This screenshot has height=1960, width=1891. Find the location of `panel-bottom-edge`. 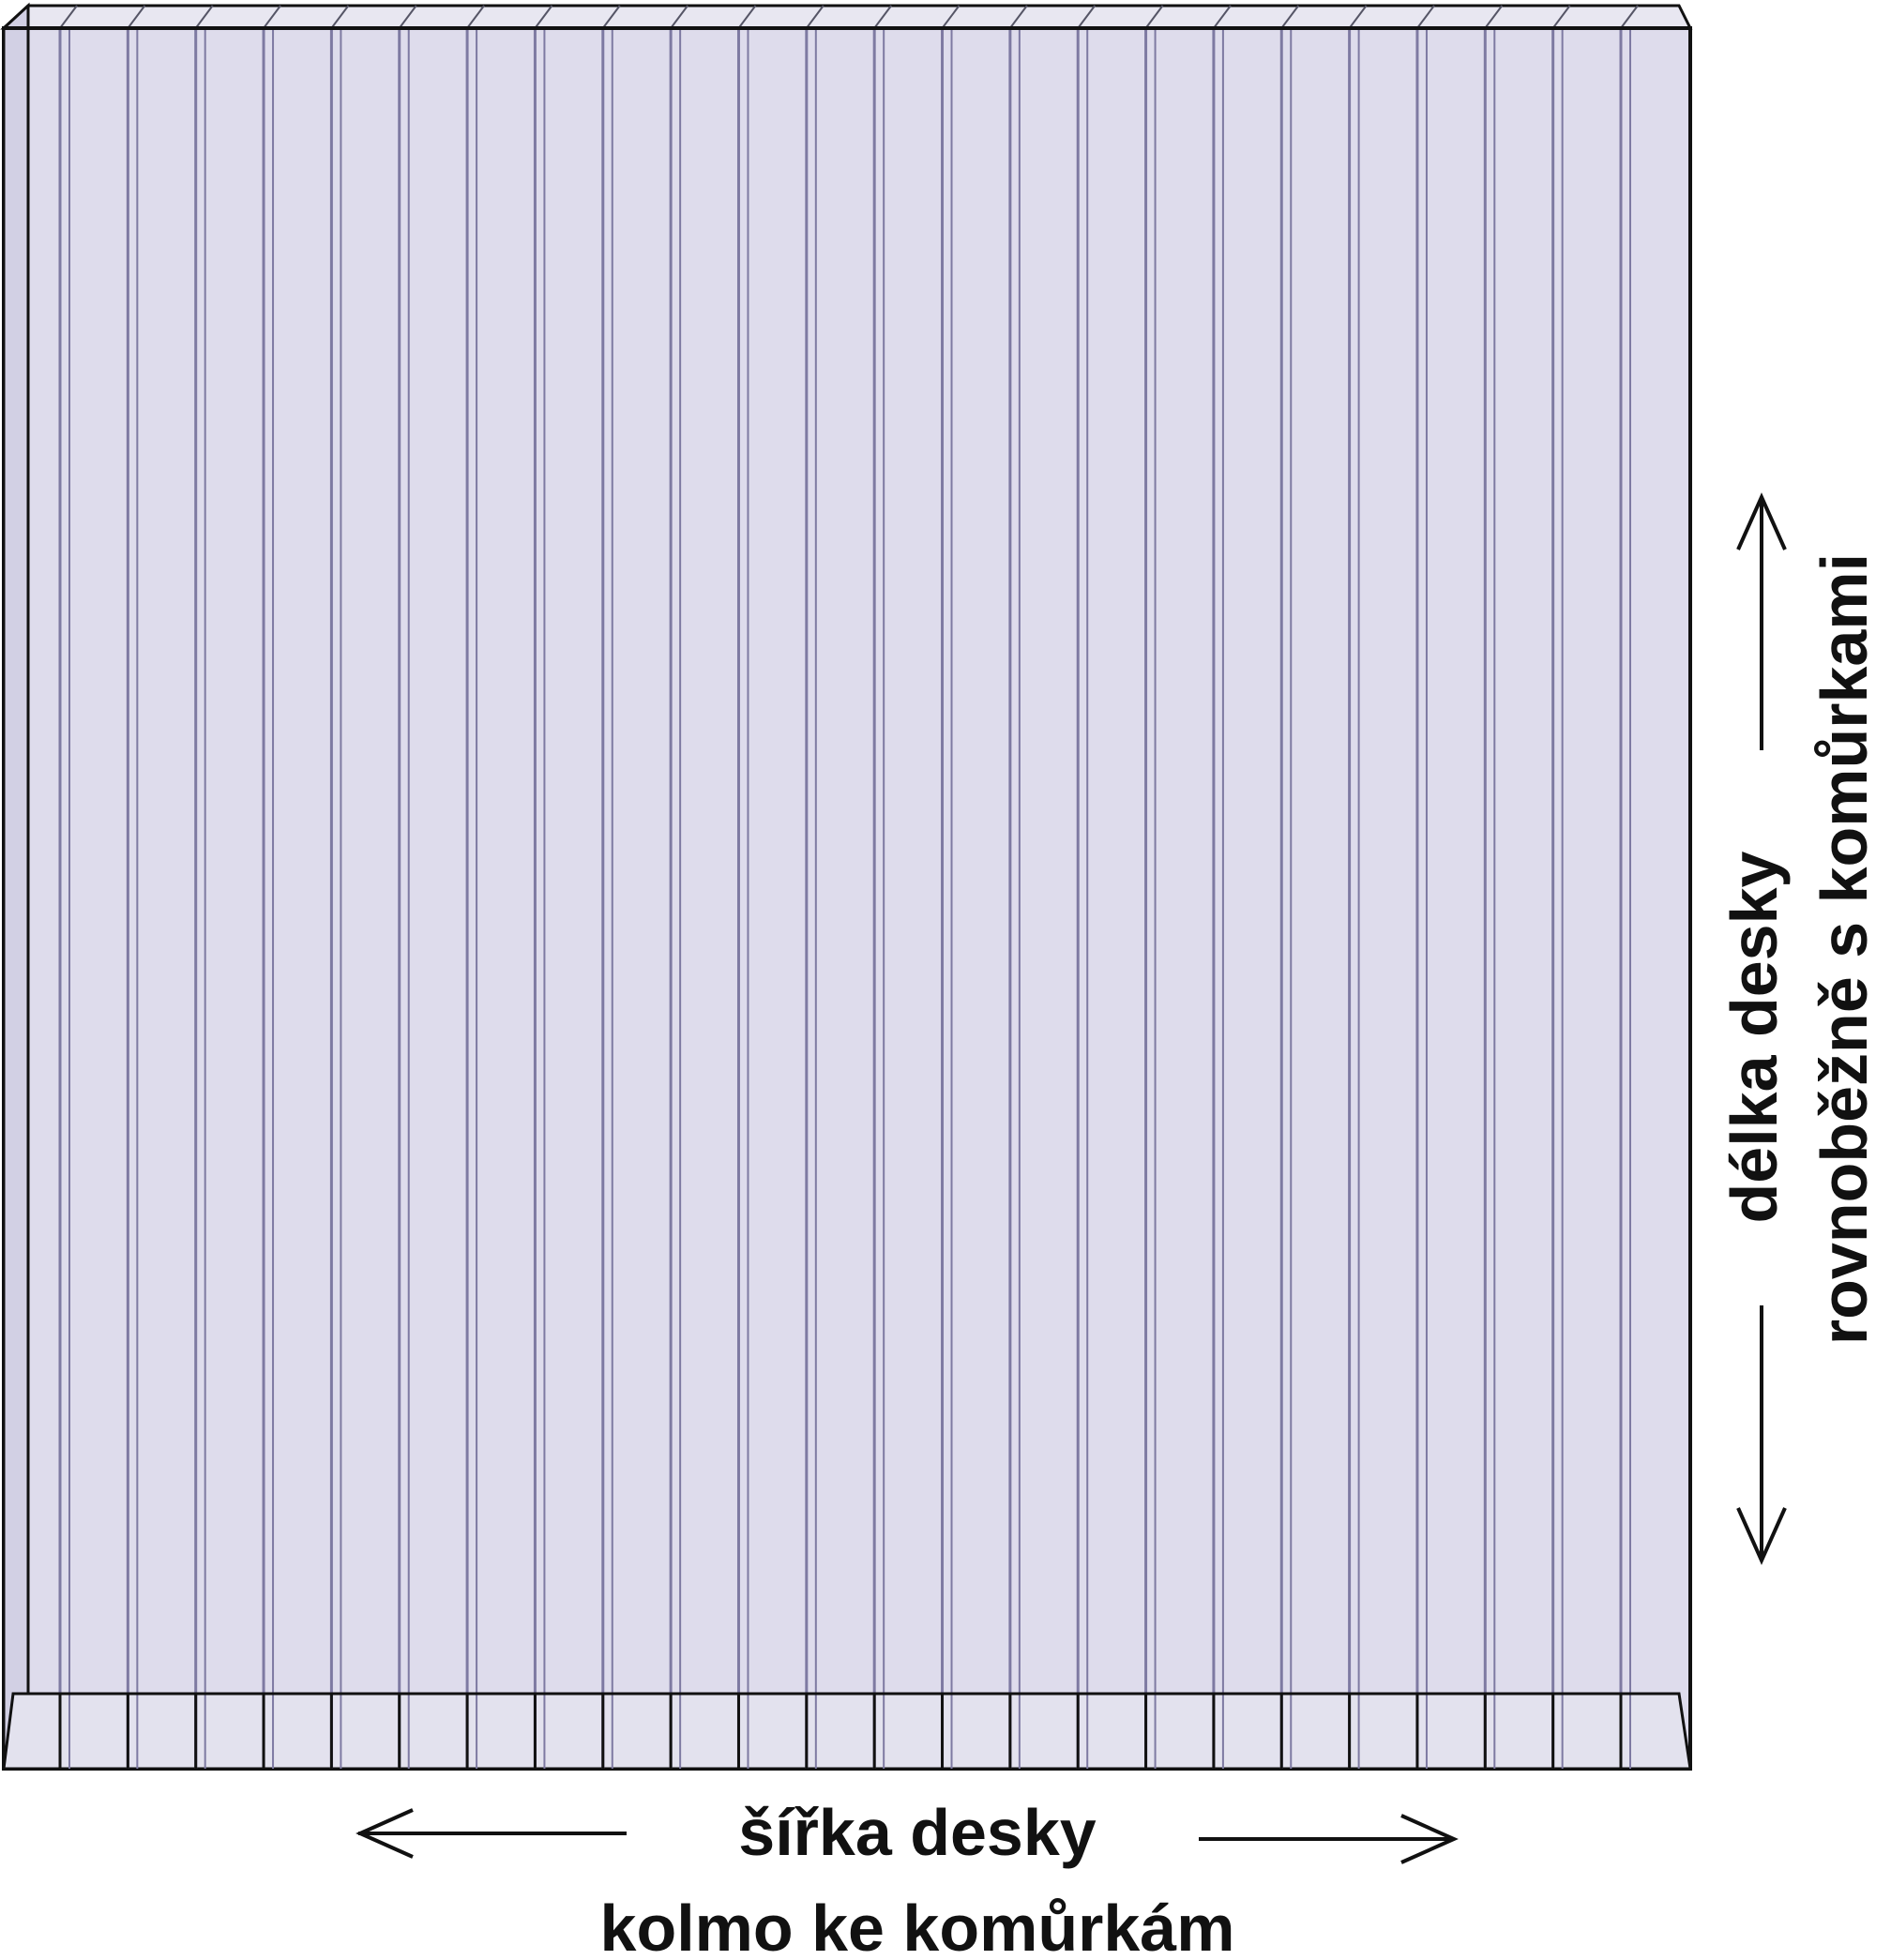

panel-bottom-edge is located at coordinates (847, 1732).